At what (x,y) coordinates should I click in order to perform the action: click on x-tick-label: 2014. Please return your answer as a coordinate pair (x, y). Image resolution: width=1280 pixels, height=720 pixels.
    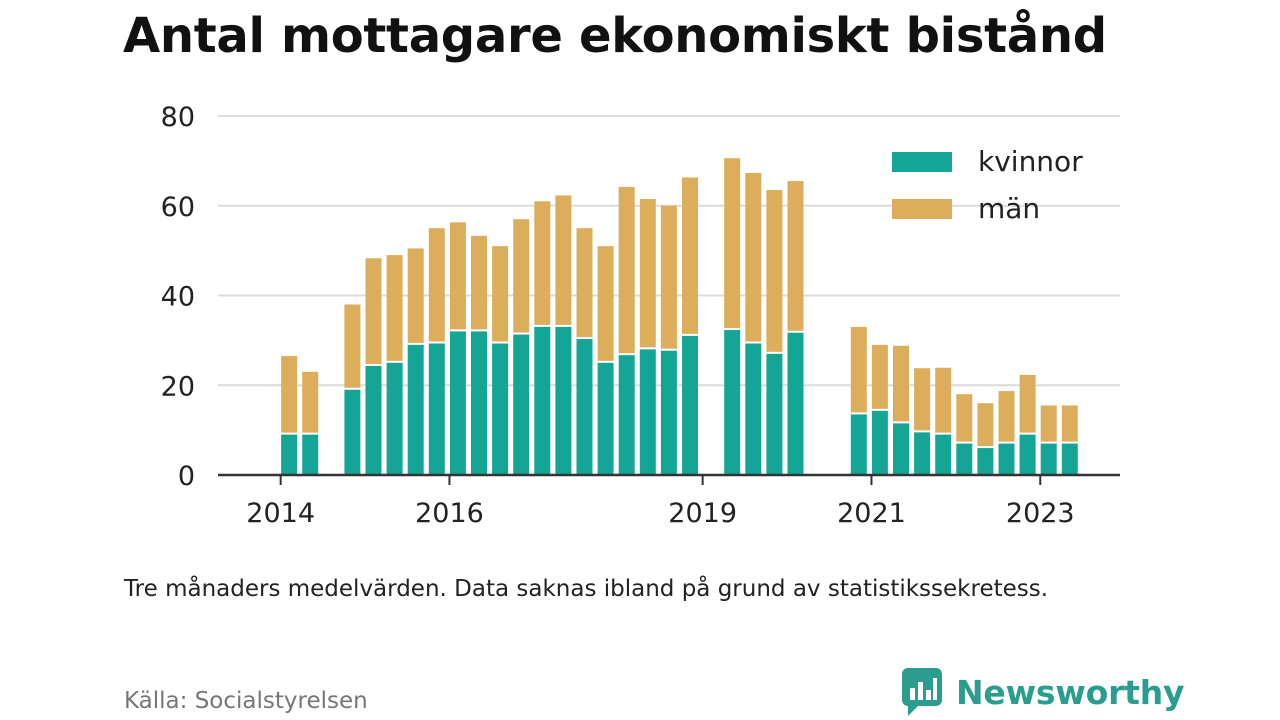
    Looking at the image, I should click on (280, 513).